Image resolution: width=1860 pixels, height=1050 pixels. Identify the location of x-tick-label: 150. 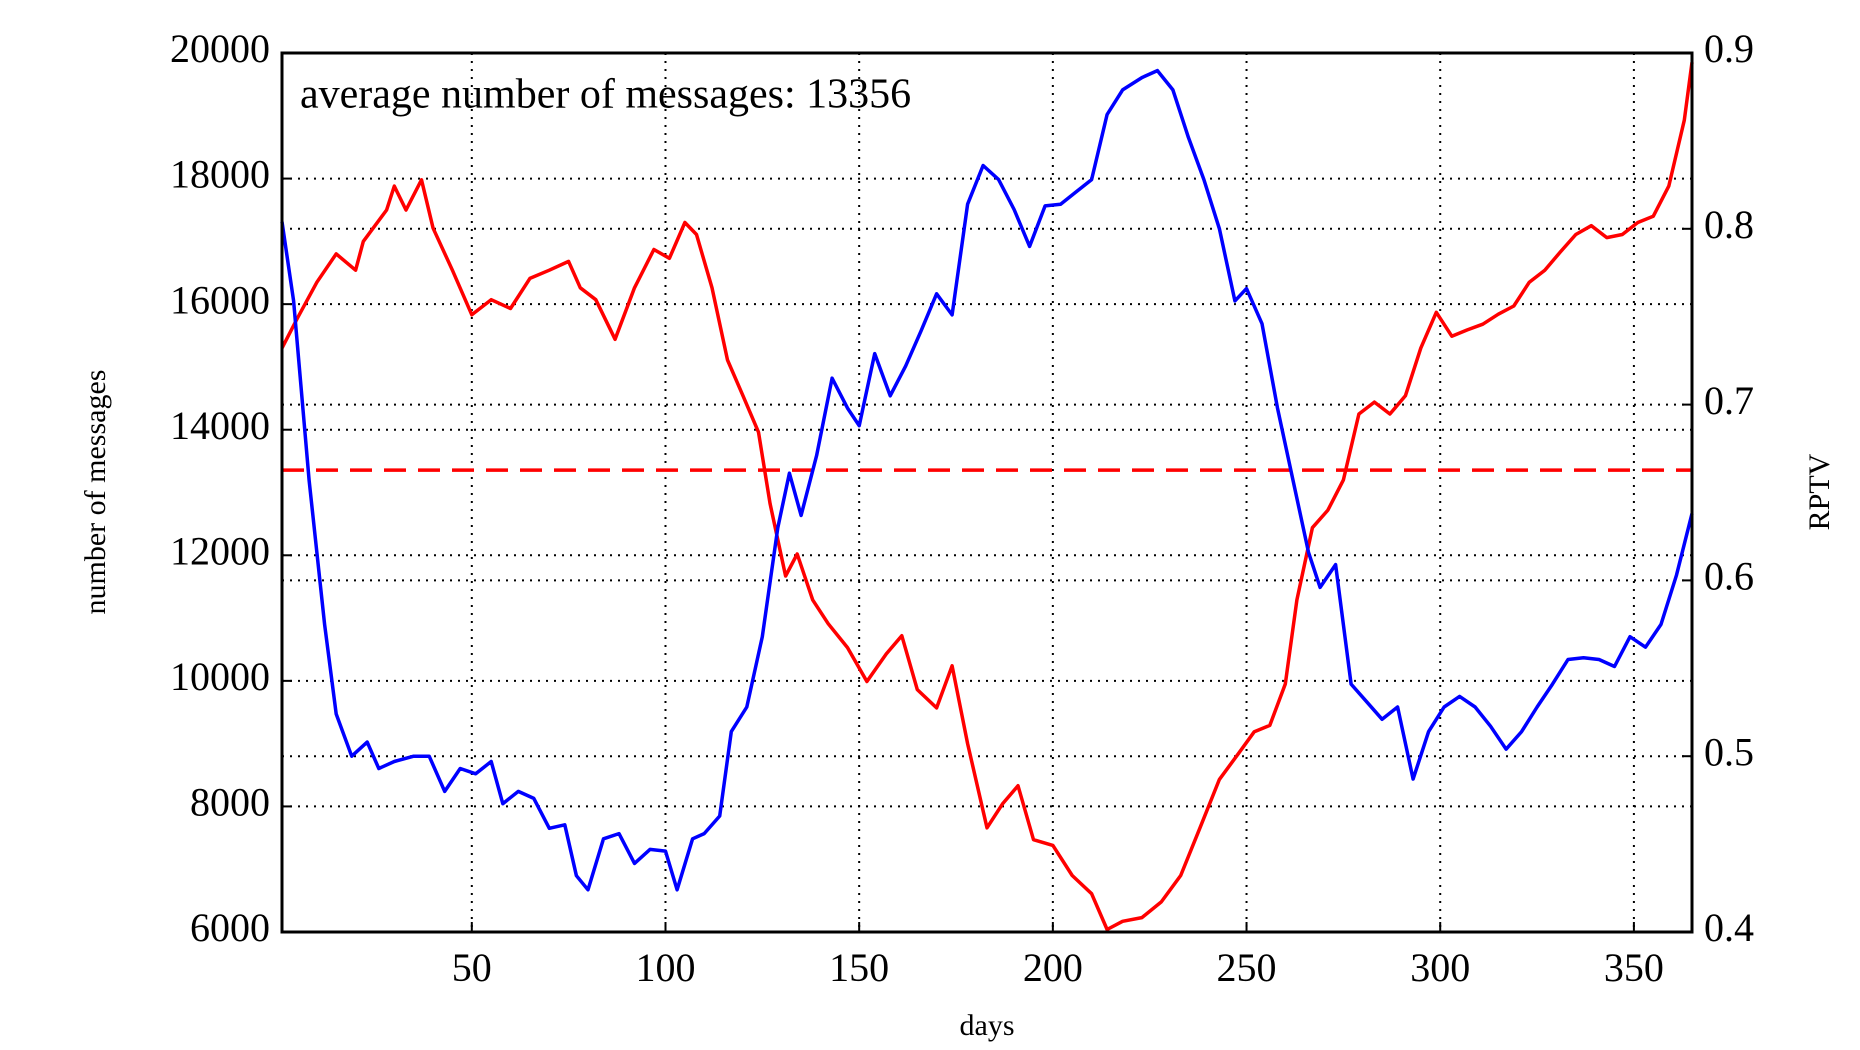
(859, 967).